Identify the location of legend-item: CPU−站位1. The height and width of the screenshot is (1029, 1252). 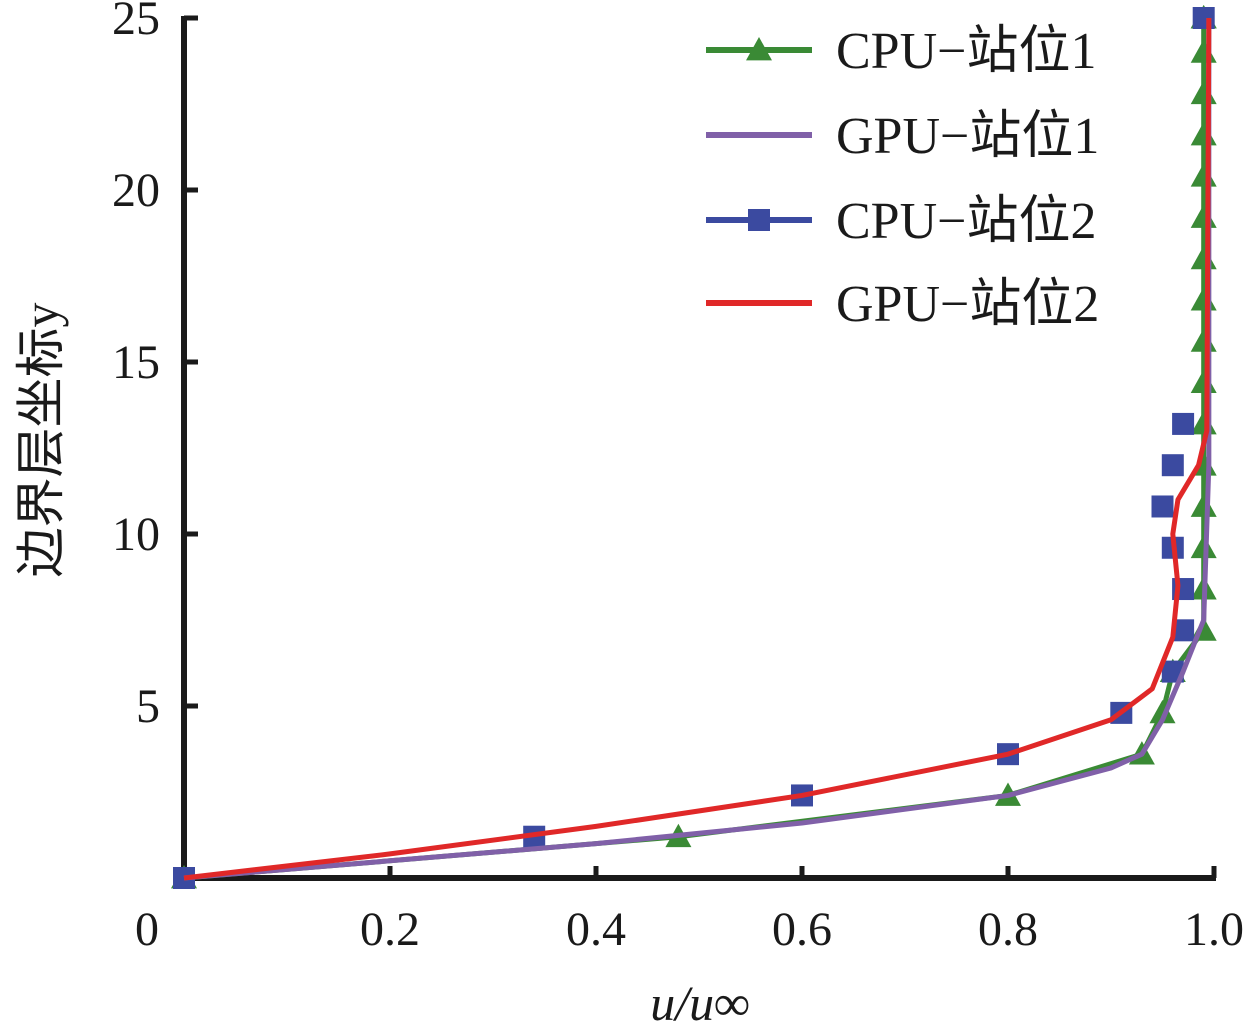
(901, 51).